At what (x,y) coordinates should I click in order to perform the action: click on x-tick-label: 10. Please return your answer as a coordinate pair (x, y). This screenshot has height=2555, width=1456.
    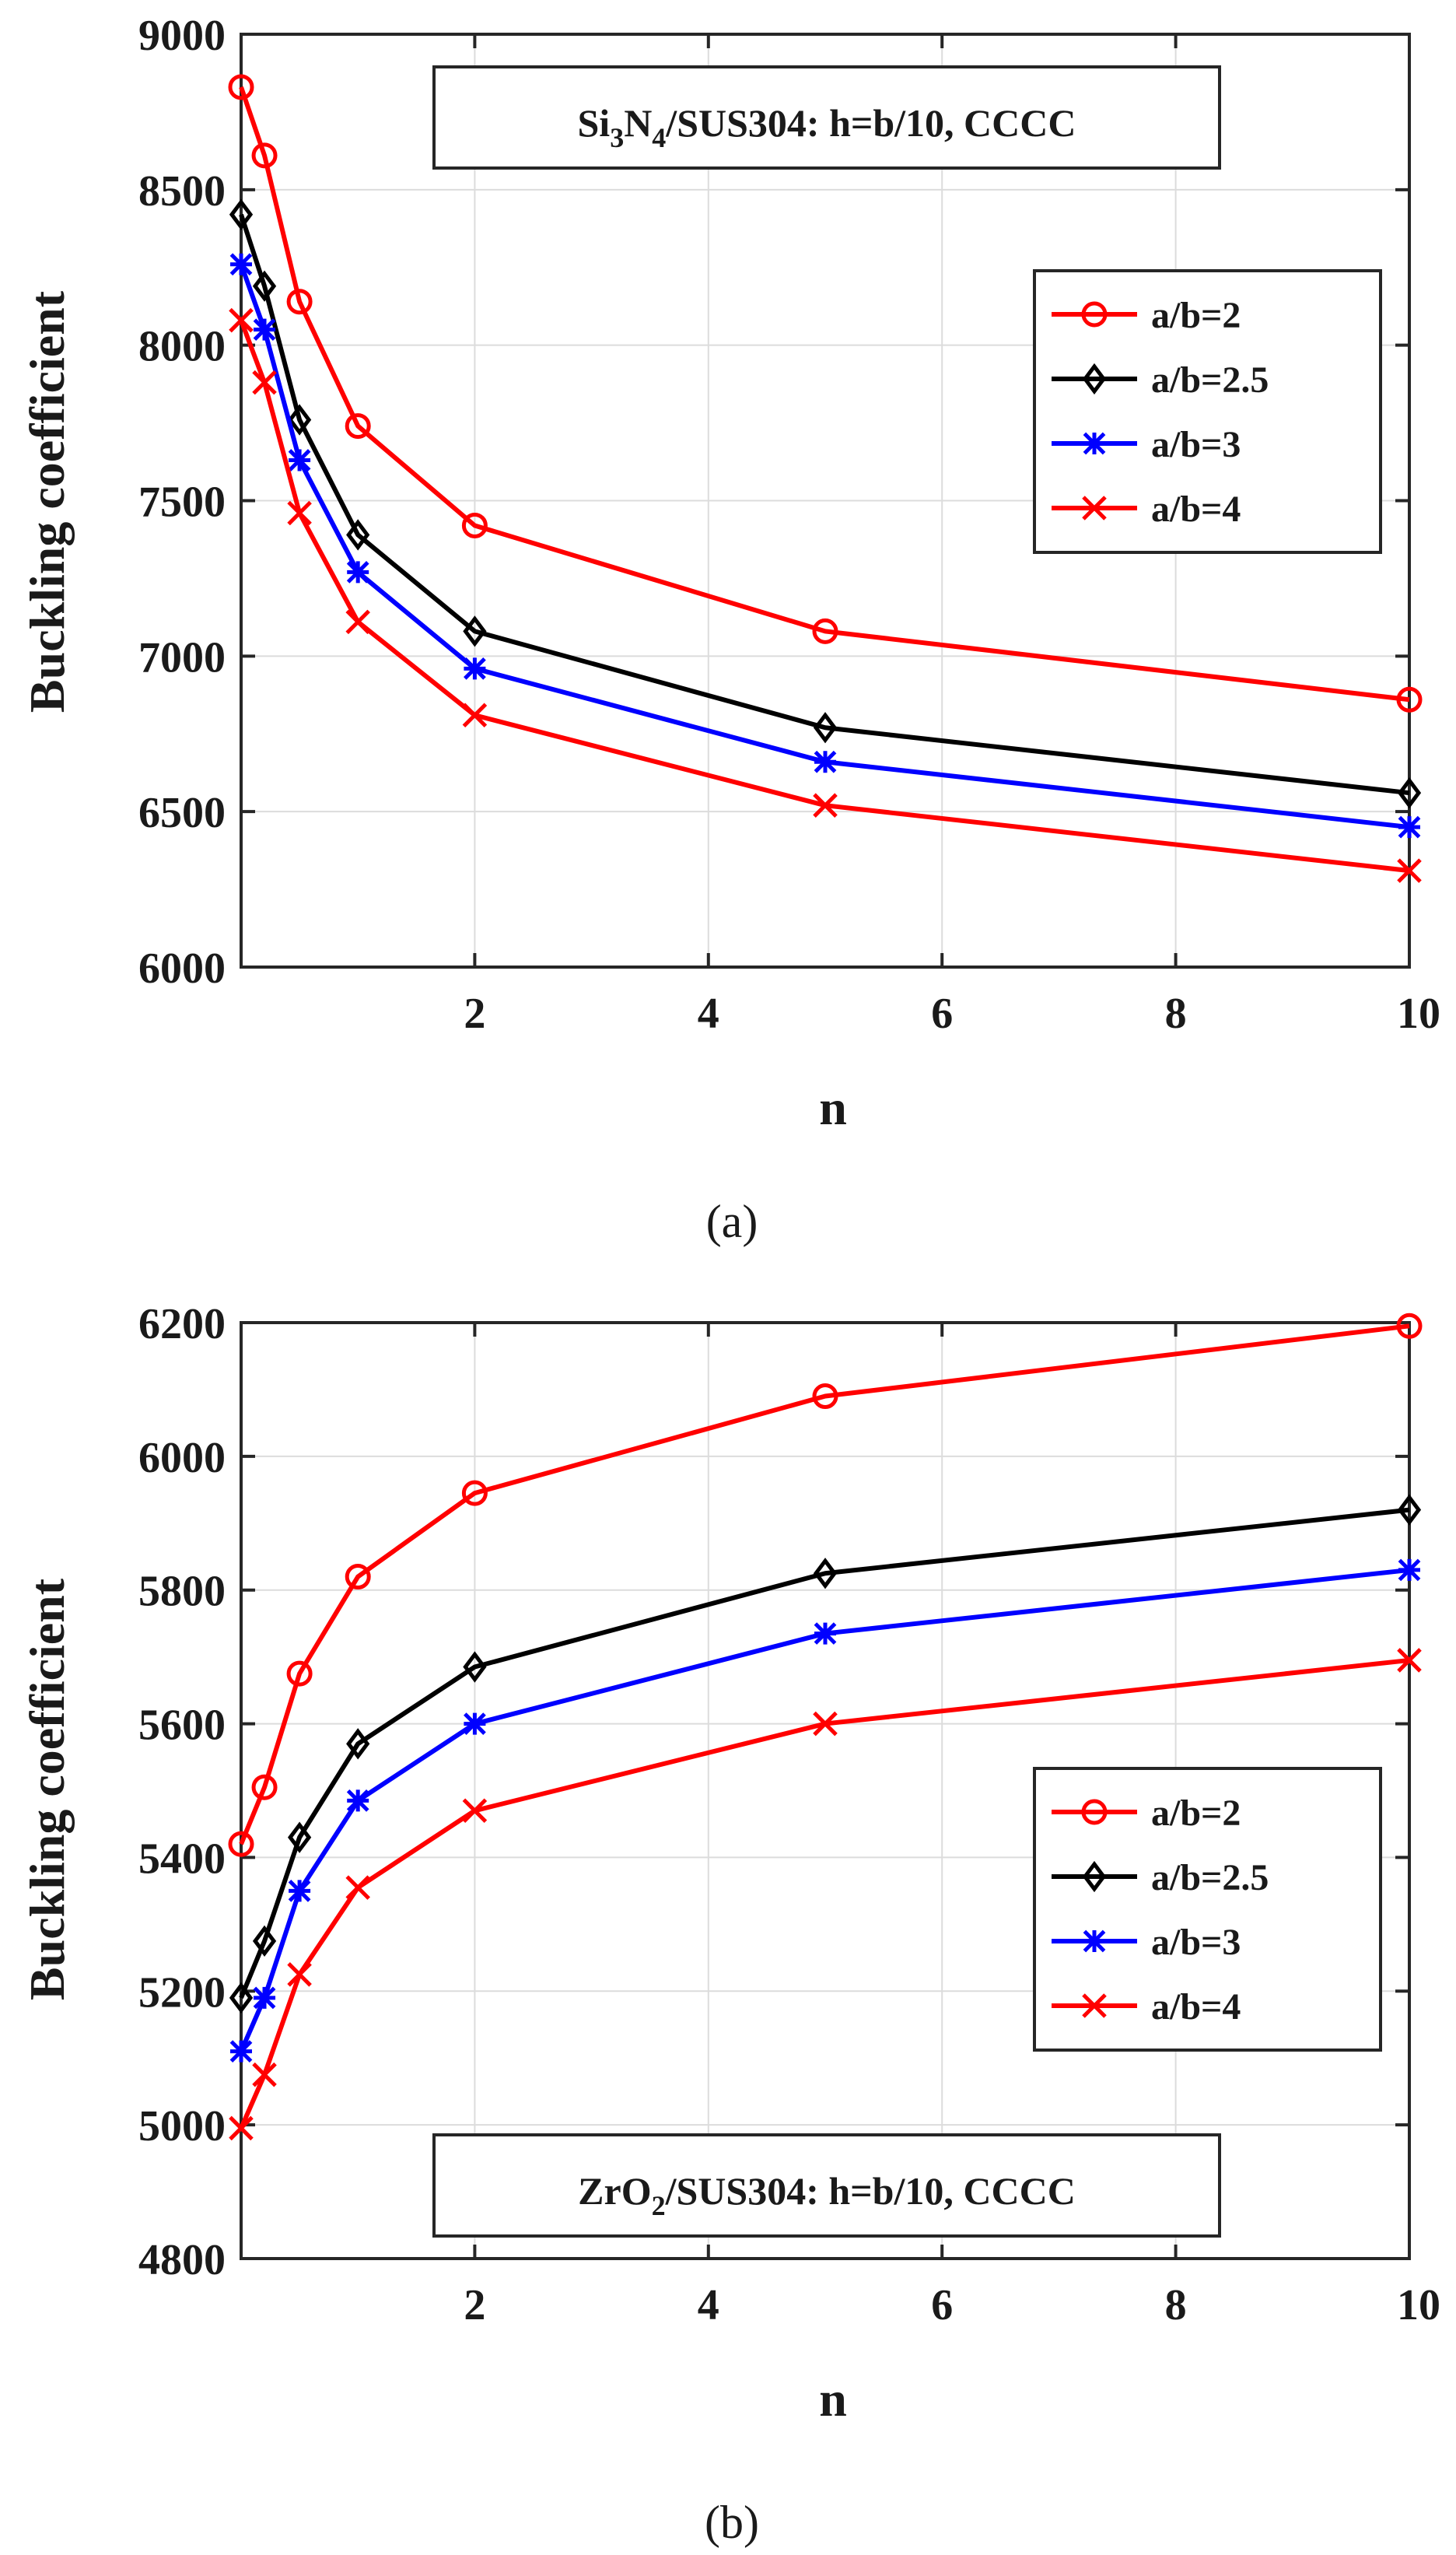
    Looking at the image, I should click on (1419, 1014).